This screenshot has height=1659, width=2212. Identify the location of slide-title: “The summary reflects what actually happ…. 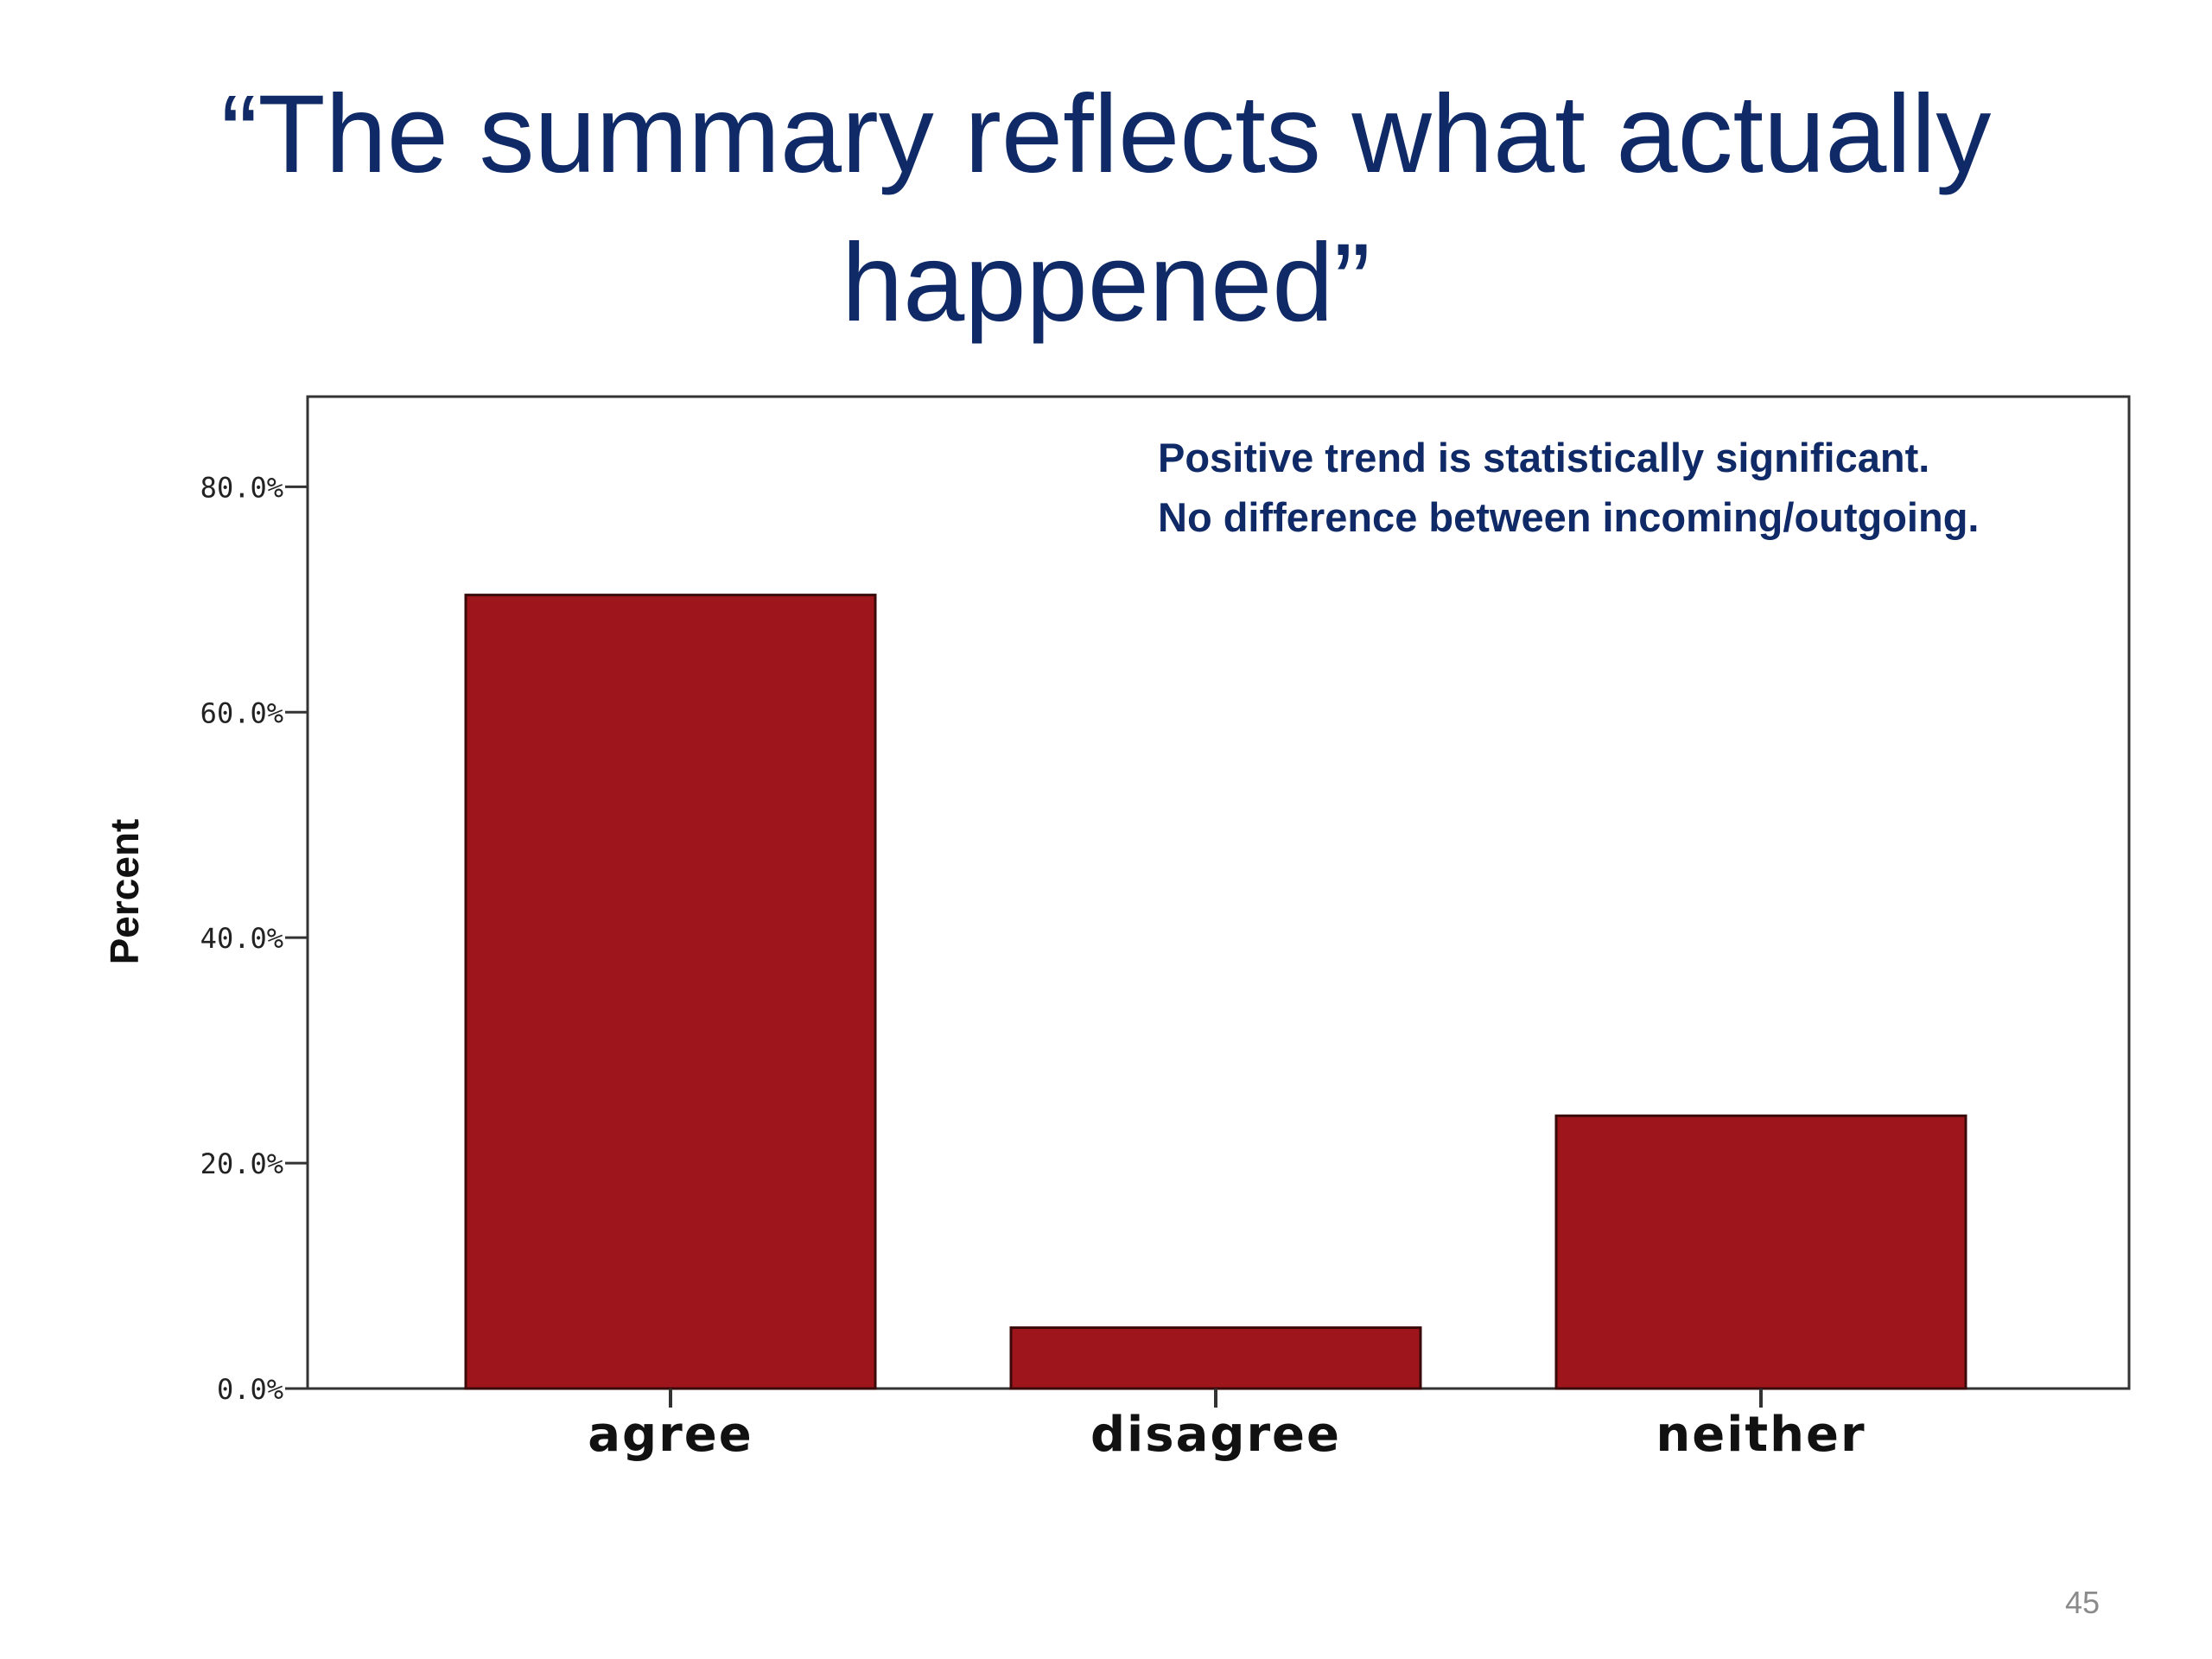
(1106, 209).